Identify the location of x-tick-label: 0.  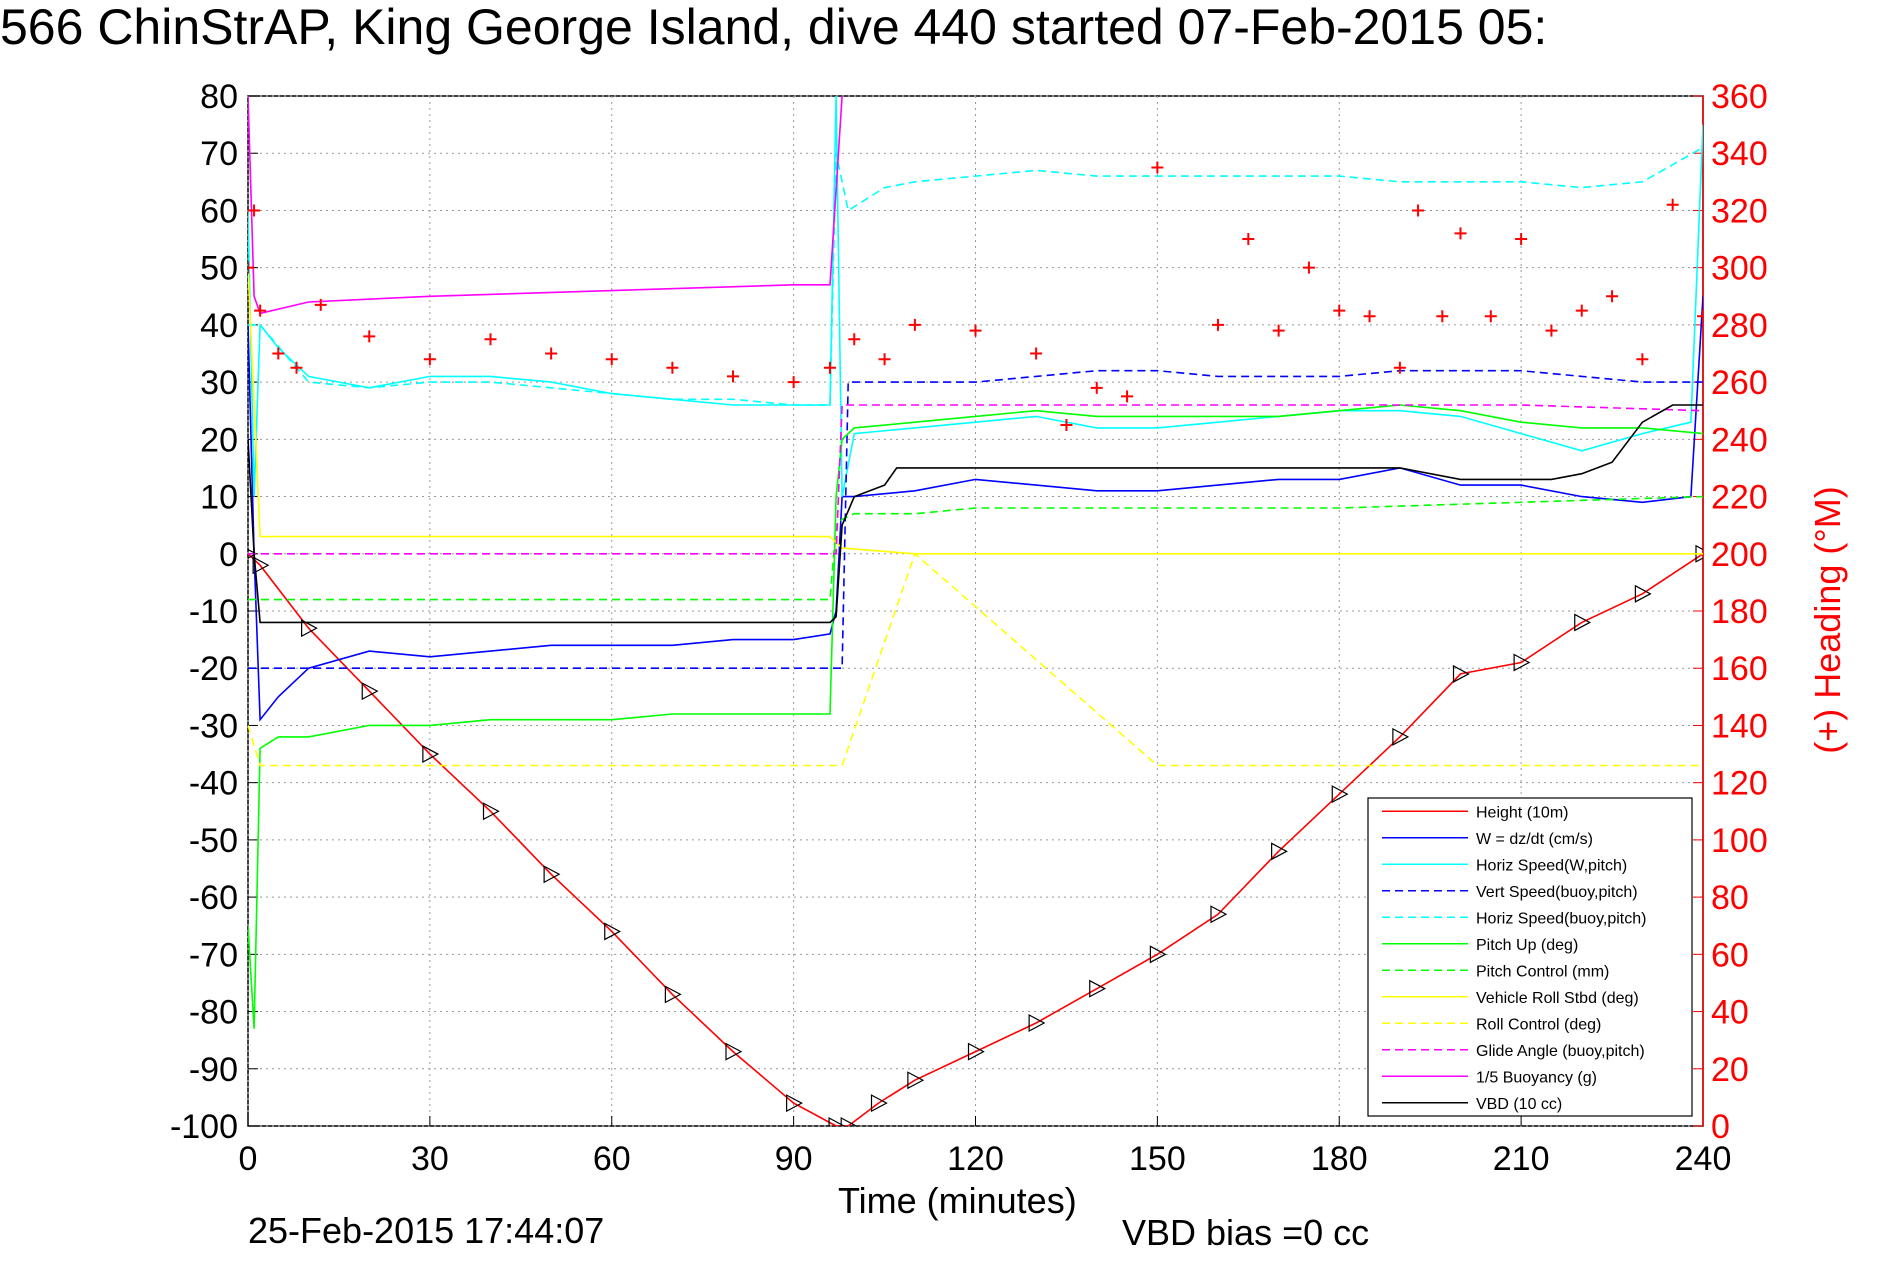
(248, 1159).